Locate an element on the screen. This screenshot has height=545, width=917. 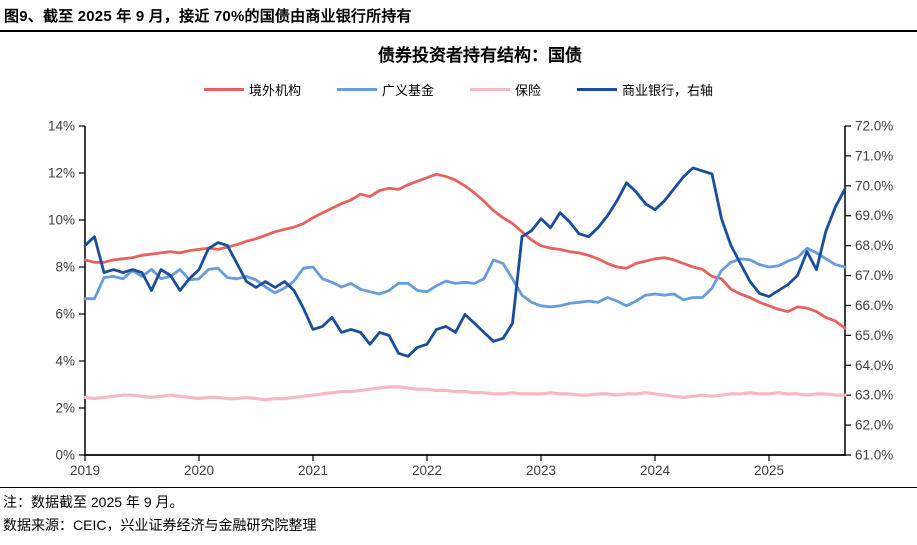
svg-text: 2% is located at coordinates (65, 408).